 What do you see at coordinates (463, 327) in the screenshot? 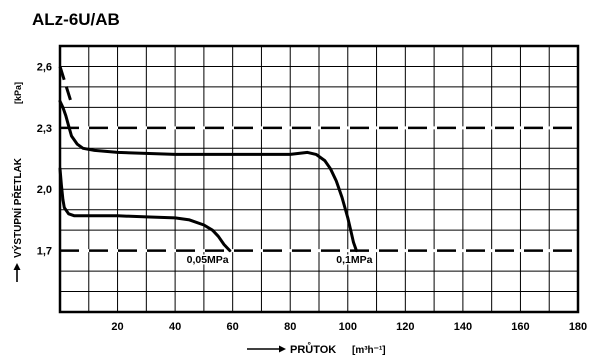
I see `x-tick-label: 140` at bounding box center [463, 327].